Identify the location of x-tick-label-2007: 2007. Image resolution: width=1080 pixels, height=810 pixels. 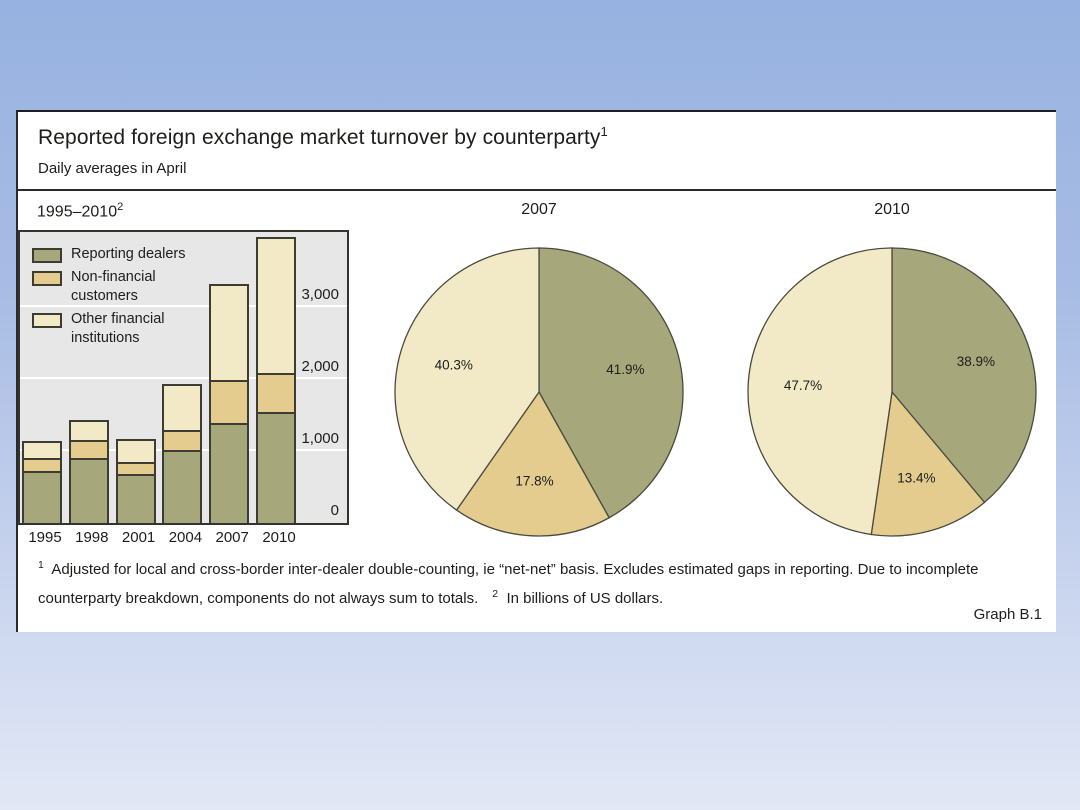
(232, 537).